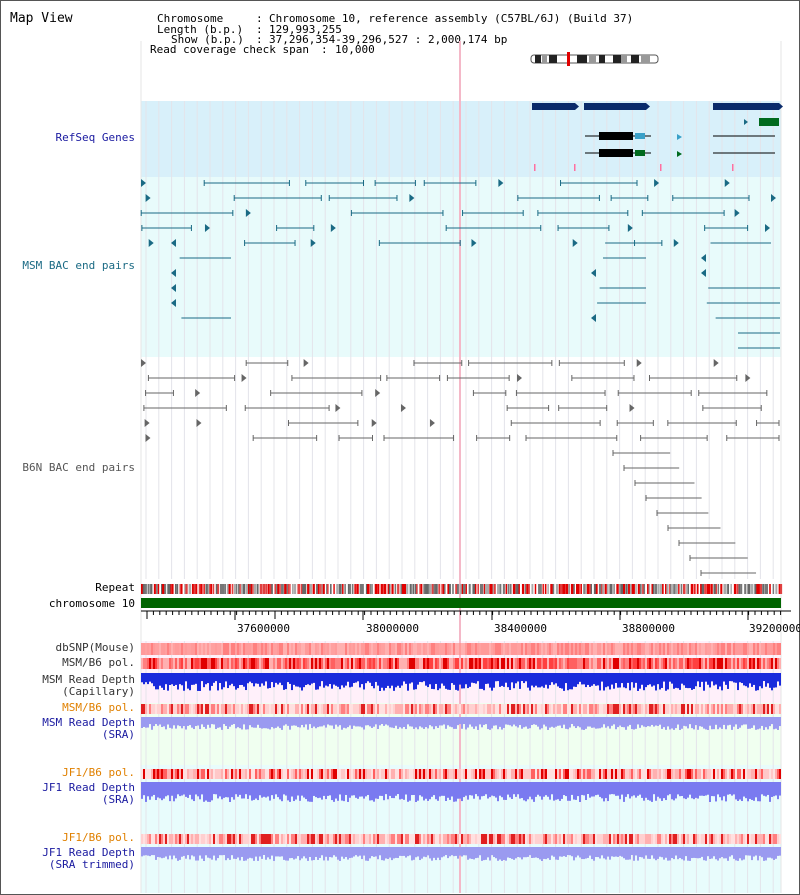 Image resolution: width=800 pixels, height=895 pixels. What do you see at coordinates (88, 852) in the screenshot?
I see `label-jf1-depth-trimmed: JF1 Read Depth` at bounding box center [88, 852].